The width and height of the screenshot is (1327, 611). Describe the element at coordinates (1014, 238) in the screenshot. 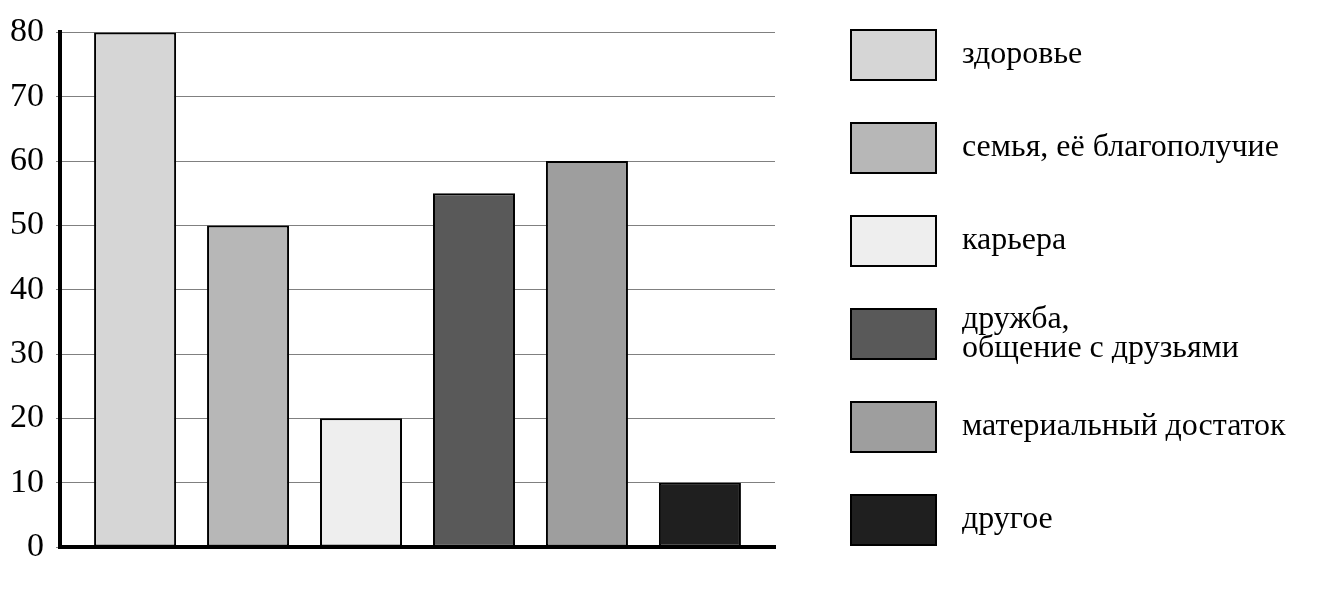

I see `legend-label: карьера` at that location.